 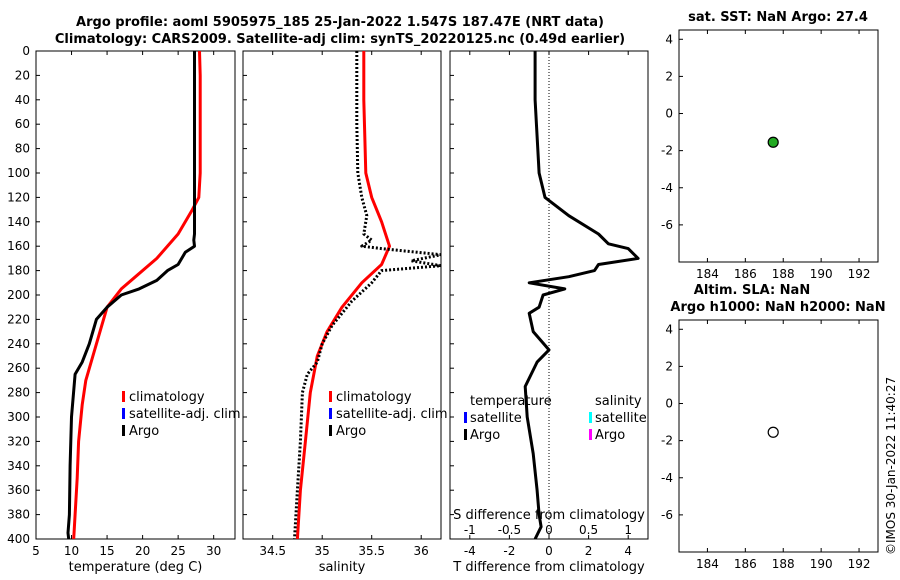 What do you see at coordinates (18, 441) in the screenshot?
I see `depth-tick-label: 320` at bounding box center [18, 441].